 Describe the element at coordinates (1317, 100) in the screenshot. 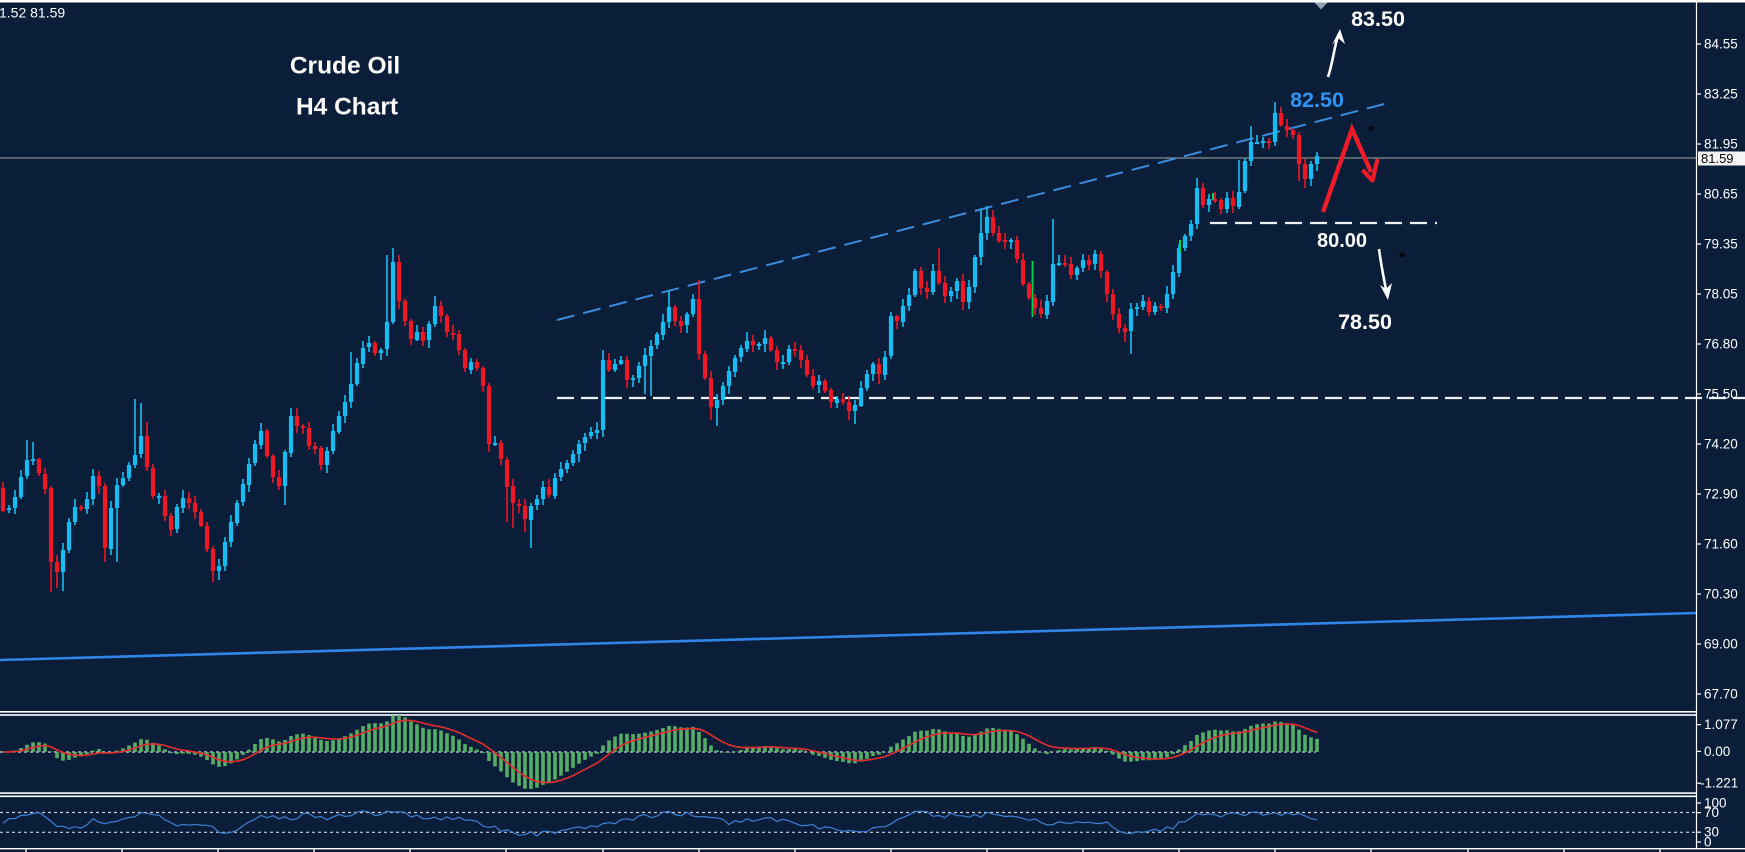

I see `svg-text: 82.50` at that location.